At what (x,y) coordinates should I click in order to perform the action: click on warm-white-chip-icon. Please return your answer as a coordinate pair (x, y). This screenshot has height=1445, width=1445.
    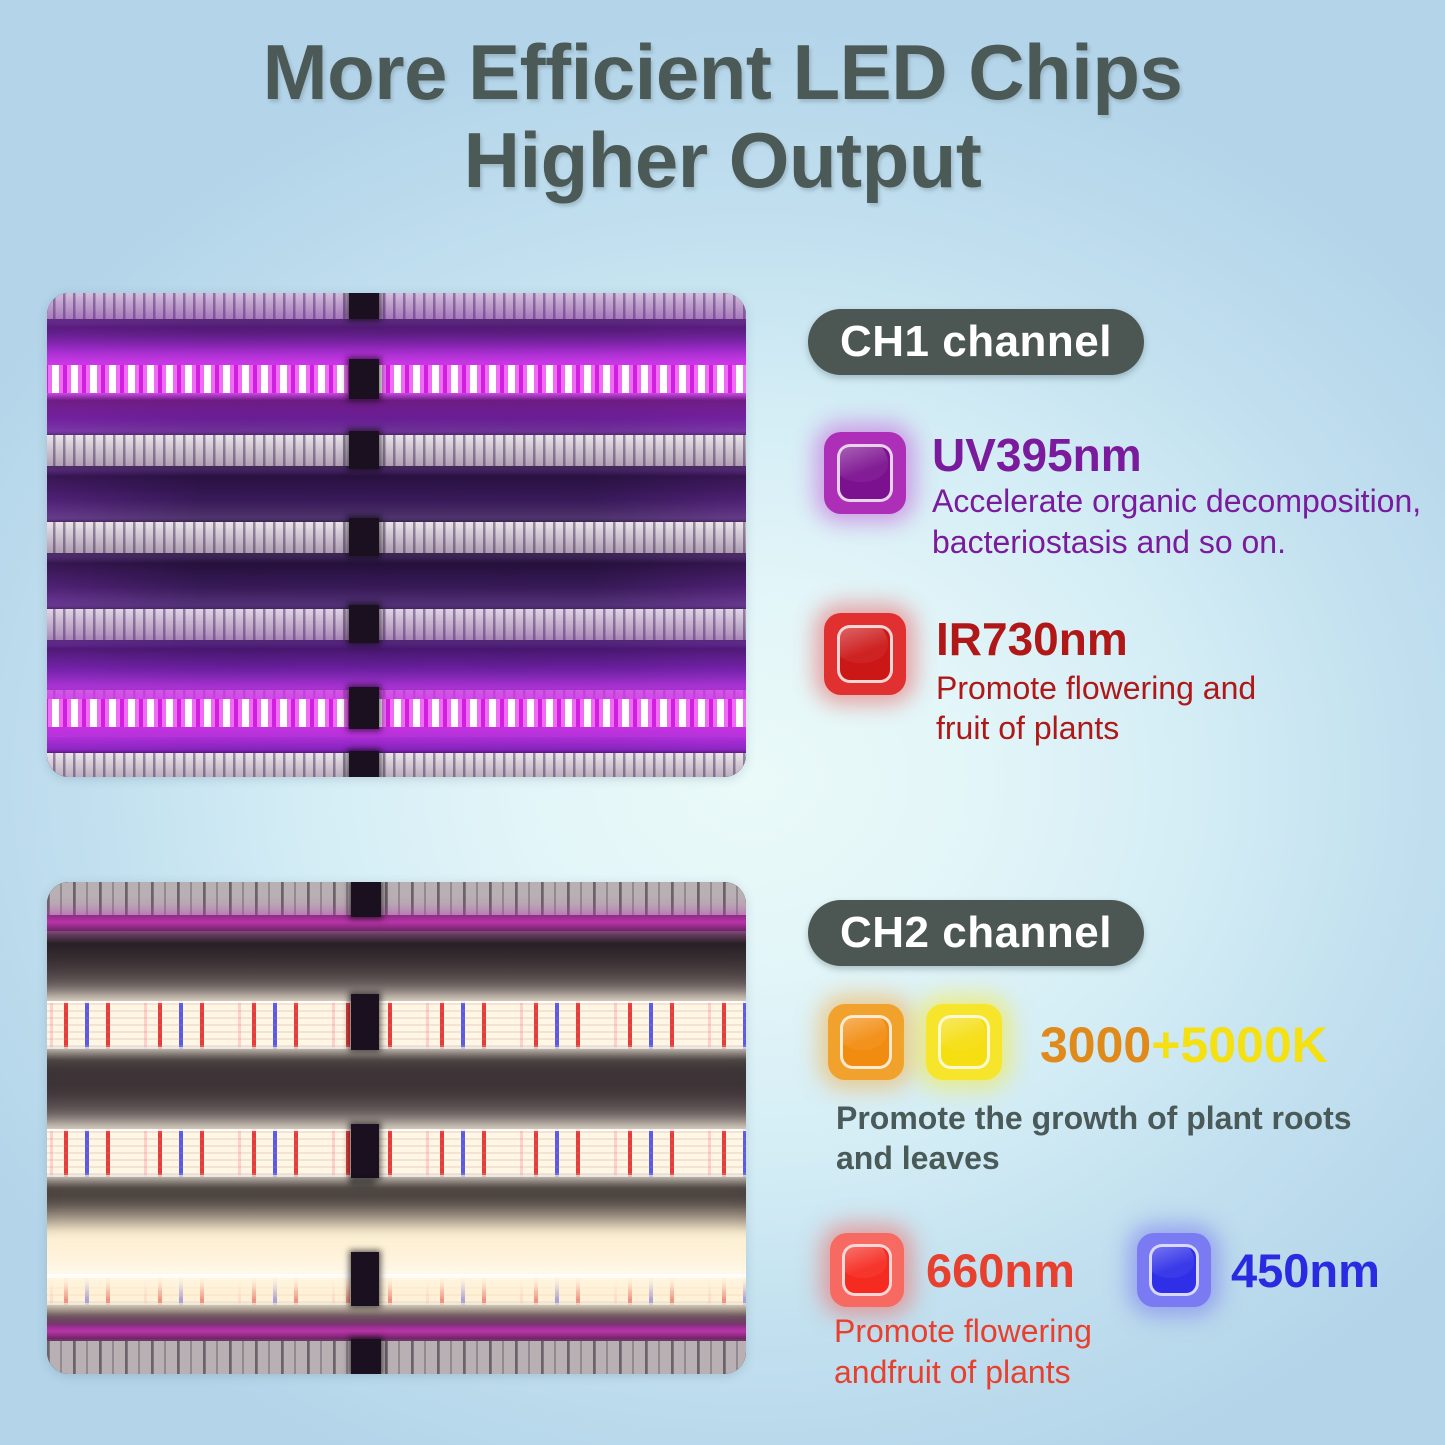
    Looking at the image, I should click on (866, 1042).